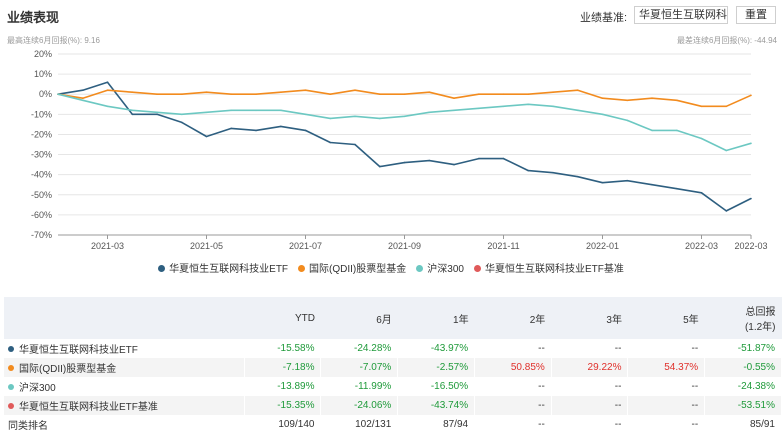 Image resolution: width=782 pixels, height=439 pixels. Describe the element at coordinates (436, 405) in the screenshot. I see `table-cell: -43.74%` at that location.